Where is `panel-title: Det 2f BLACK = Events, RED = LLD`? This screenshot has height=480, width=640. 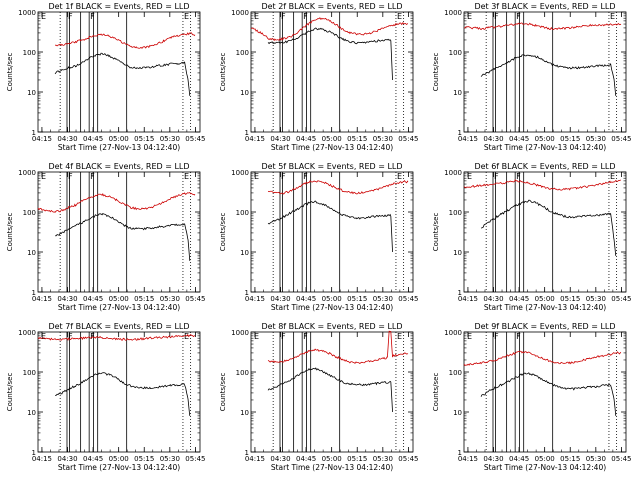 panel-title: Det 2f BLACK = Events, RED = LLD is located at coordinates (331, 6).